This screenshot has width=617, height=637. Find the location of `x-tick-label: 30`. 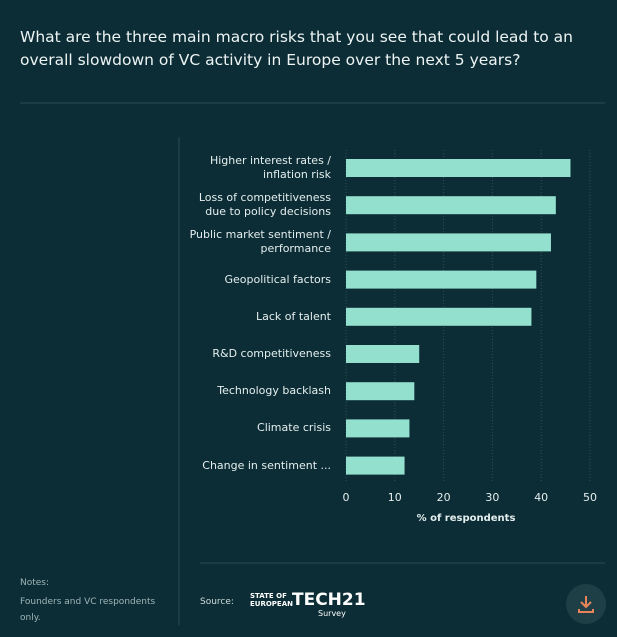

x-tick-label: 30 is located at coordinates (492, 497).